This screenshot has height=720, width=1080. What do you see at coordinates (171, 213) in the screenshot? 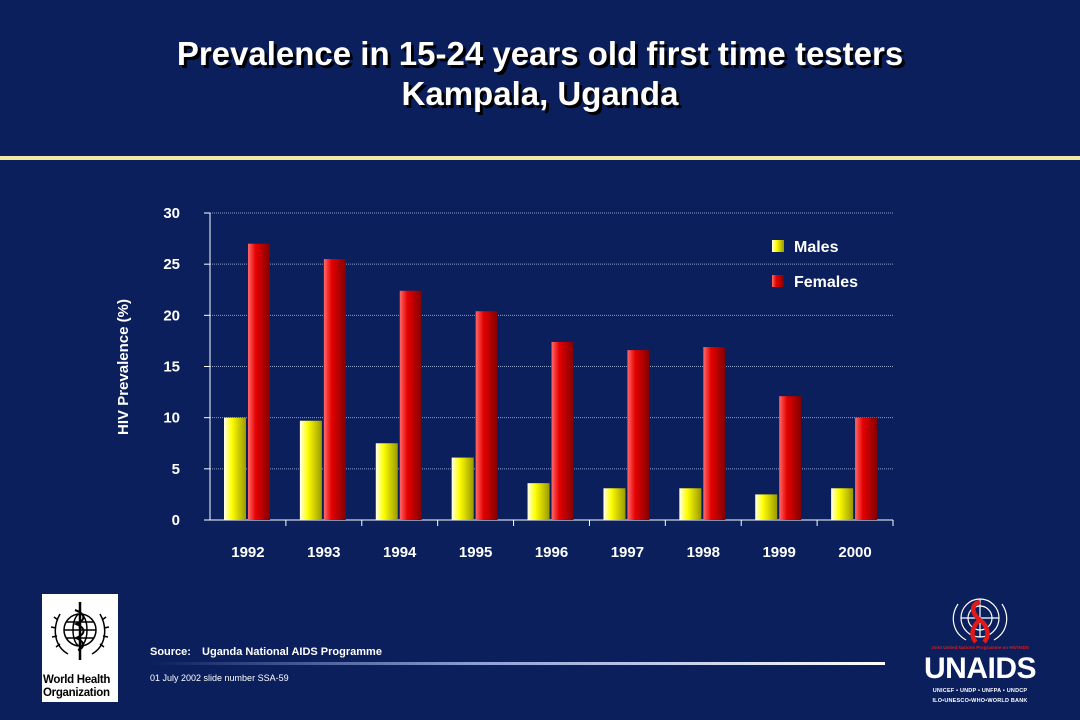
I see `y-tick-label: 30` at bounding box center [171, 213].